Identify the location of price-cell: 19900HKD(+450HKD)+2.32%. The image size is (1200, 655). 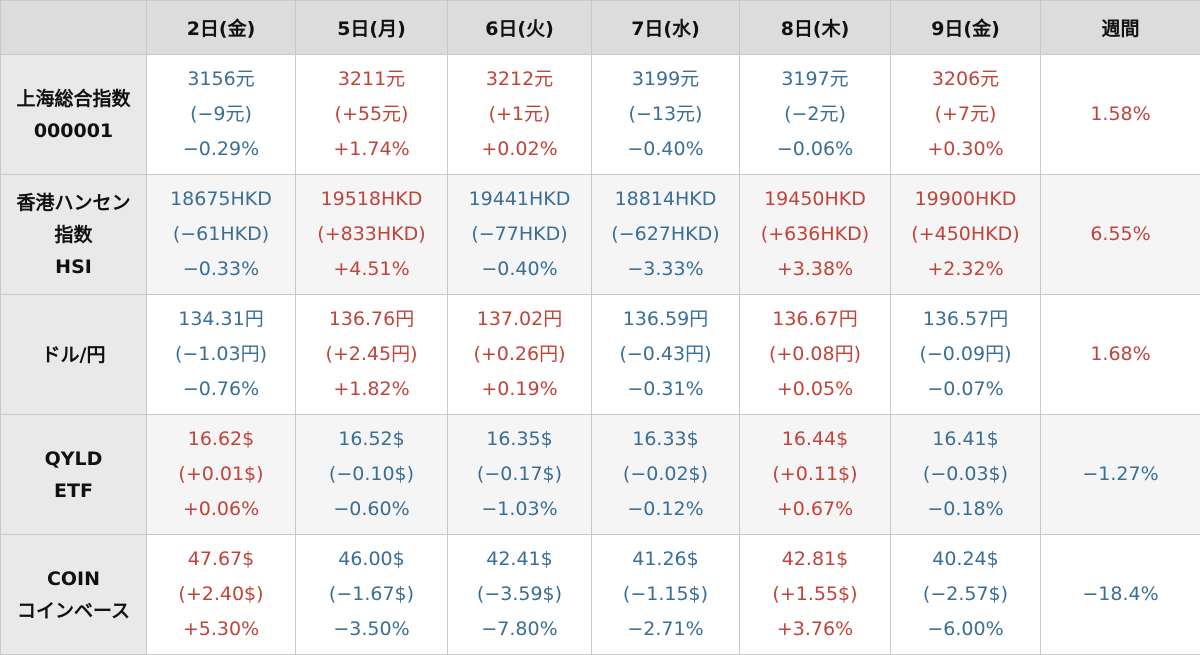
(966, 235).